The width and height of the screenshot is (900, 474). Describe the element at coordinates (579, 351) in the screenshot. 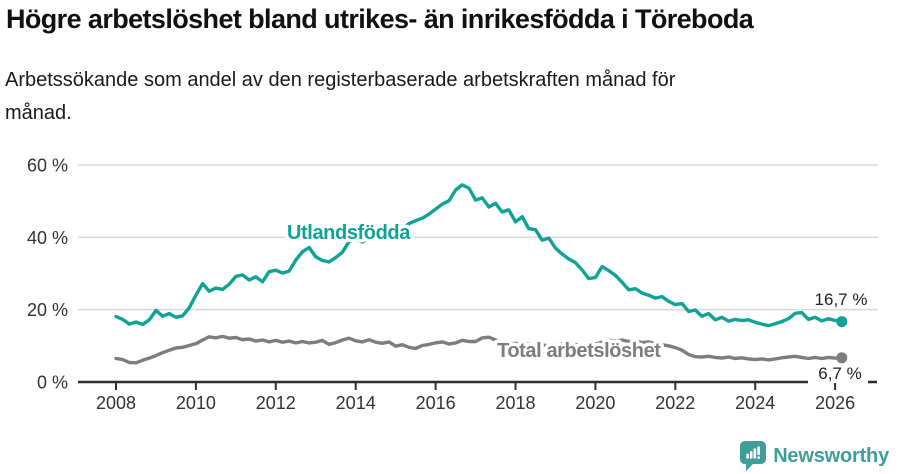

I see `total-arbetsloshet-series-label: Total arbetslöshet` at that location.